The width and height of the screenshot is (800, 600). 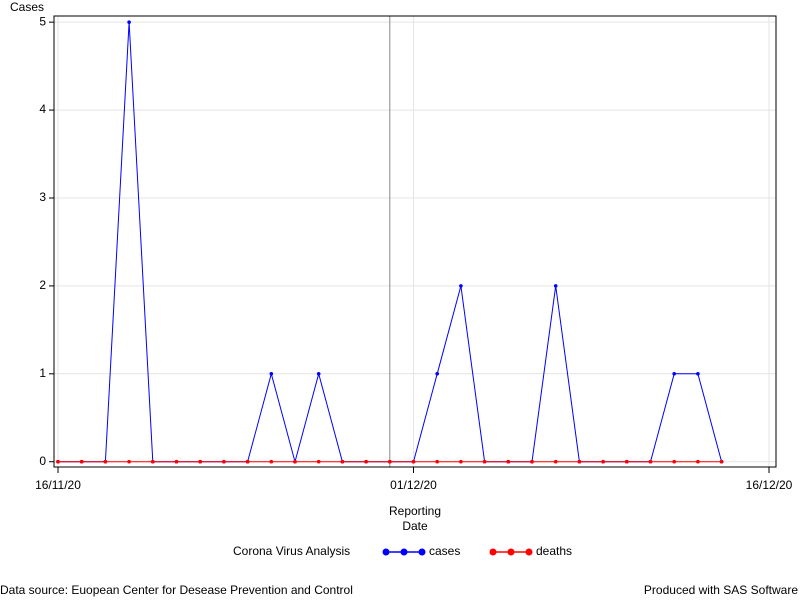 I want to click on y-axis-label: Cases, so click(x=27, y=7).